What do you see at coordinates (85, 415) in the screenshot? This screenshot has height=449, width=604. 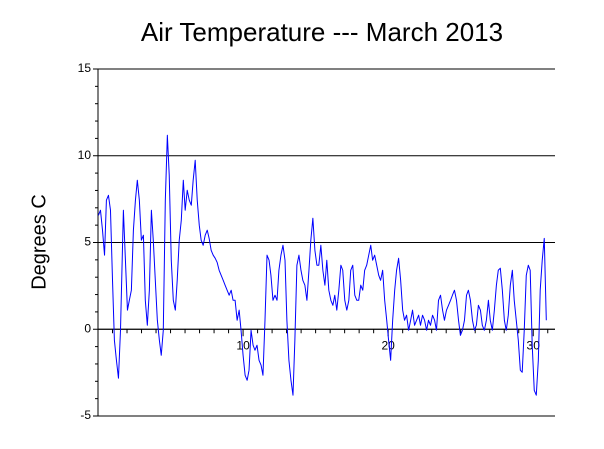 I see `y-tick-label: -5` at bounding box center [85, 415].